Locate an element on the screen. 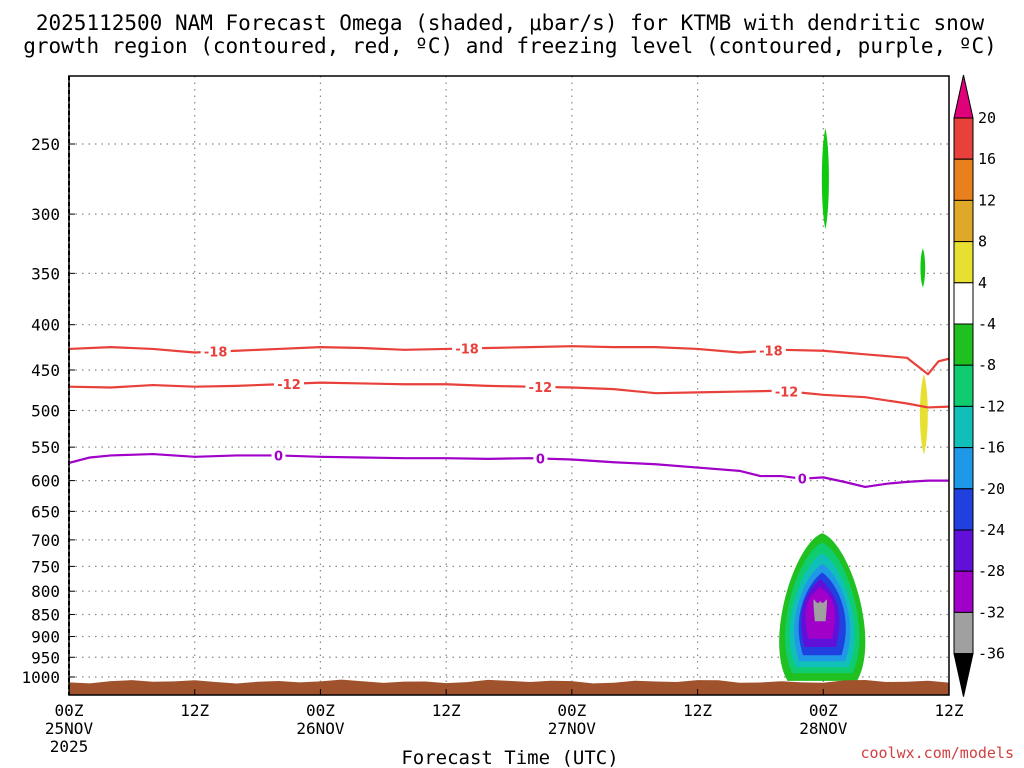 The height and width of the screenshot is (768, 1024). colorbar-top-arrow is located at coordinates (963, 96).